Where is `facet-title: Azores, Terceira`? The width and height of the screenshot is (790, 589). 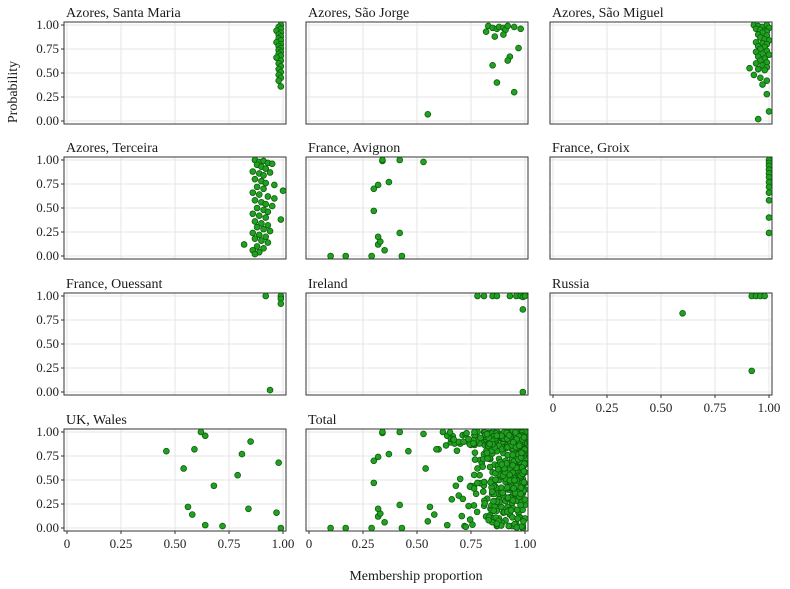
facet-title: Azores, Terceira is located at coordinates (112, 148).